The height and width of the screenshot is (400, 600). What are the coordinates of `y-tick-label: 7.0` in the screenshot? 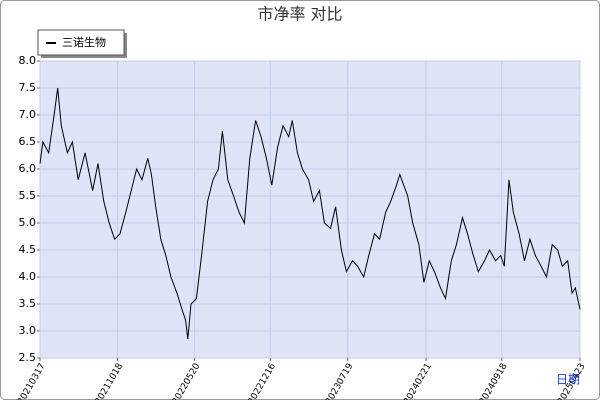 It's located at (28, 114).